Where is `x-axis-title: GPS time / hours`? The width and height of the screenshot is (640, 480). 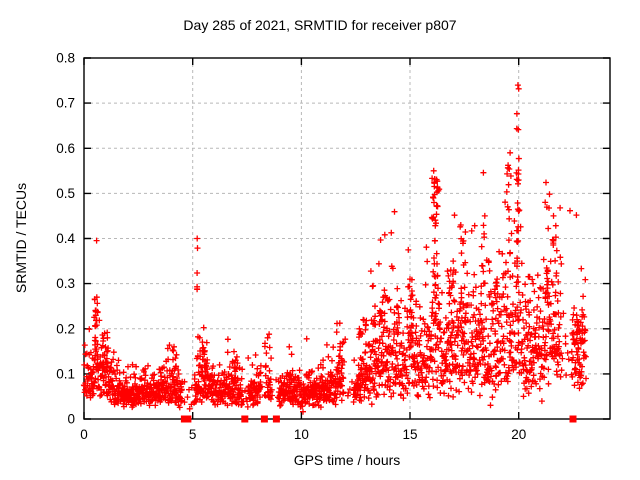
x-axis-title: GPS time / hours is located at coordinates (347, 460).